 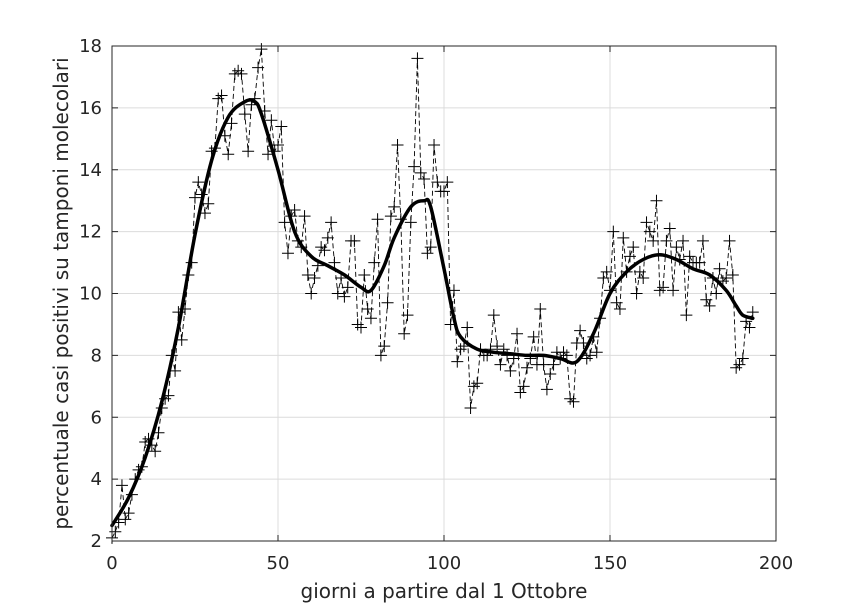 What do you see at coordinates (278, 563) in the screenshot?
I see `x-tick-label: 50` at bounding box center [278, 563].